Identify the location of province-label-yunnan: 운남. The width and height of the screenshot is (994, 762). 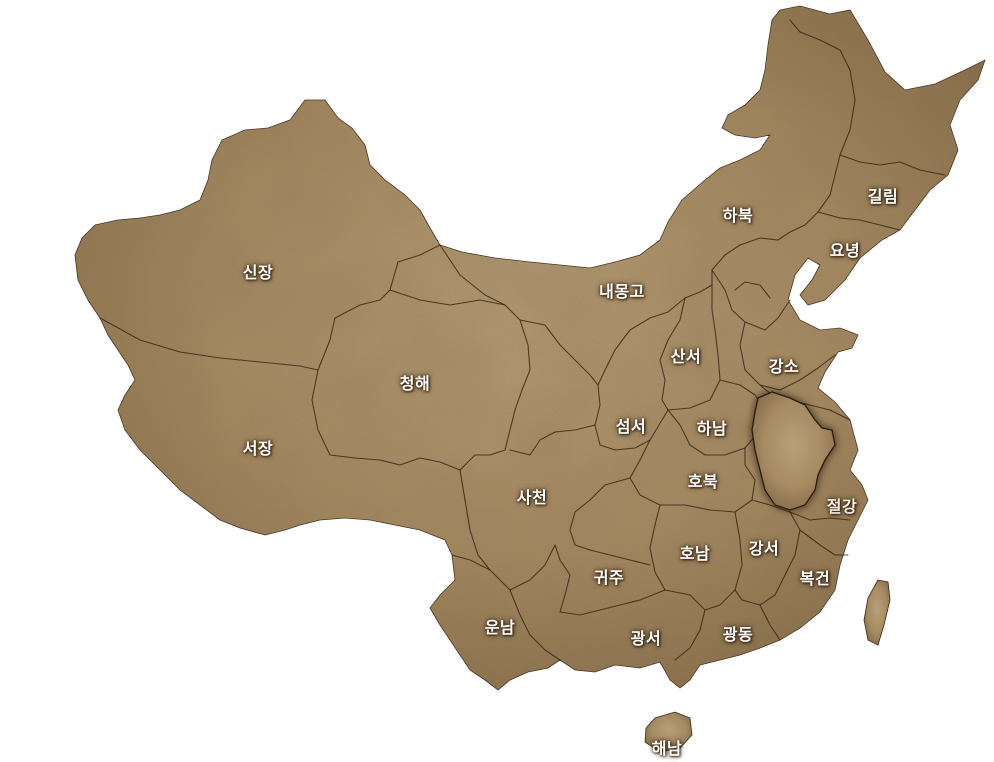
(500, 627).